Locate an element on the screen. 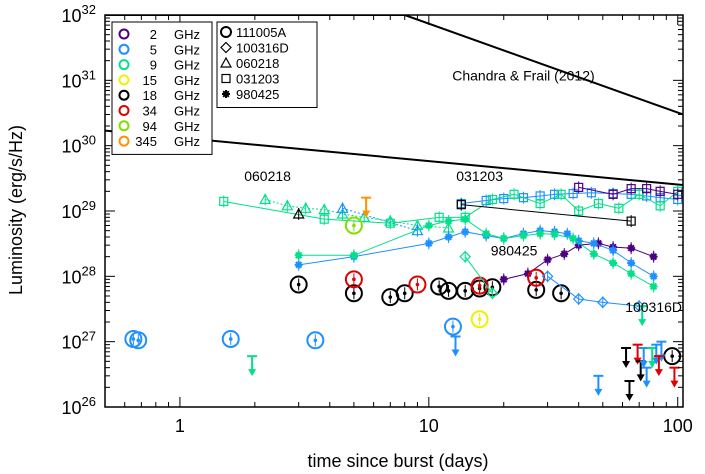  legend-source-name: 060218 is located at coordinates (257, 63).